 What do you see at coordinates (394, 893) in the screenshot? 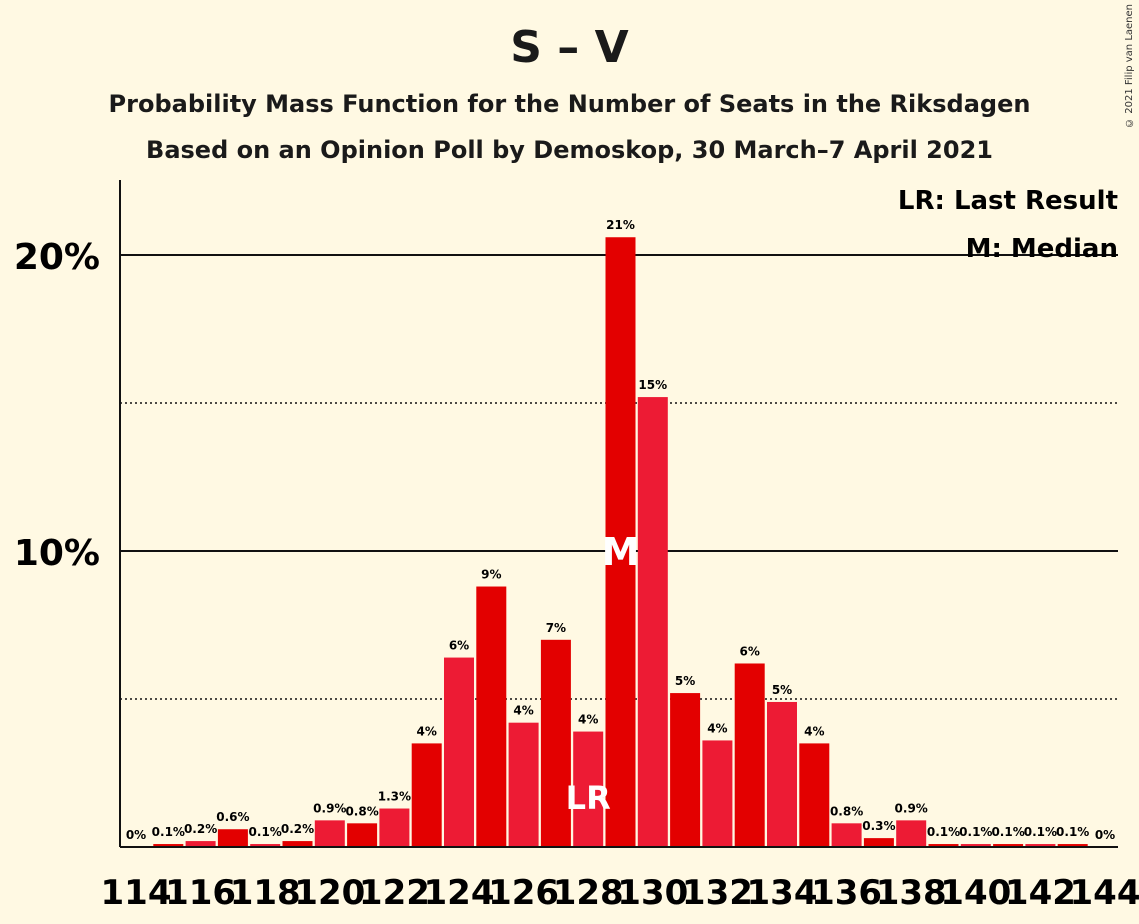
I see `x-tick-label: 122` at bounding box center [394, 893].